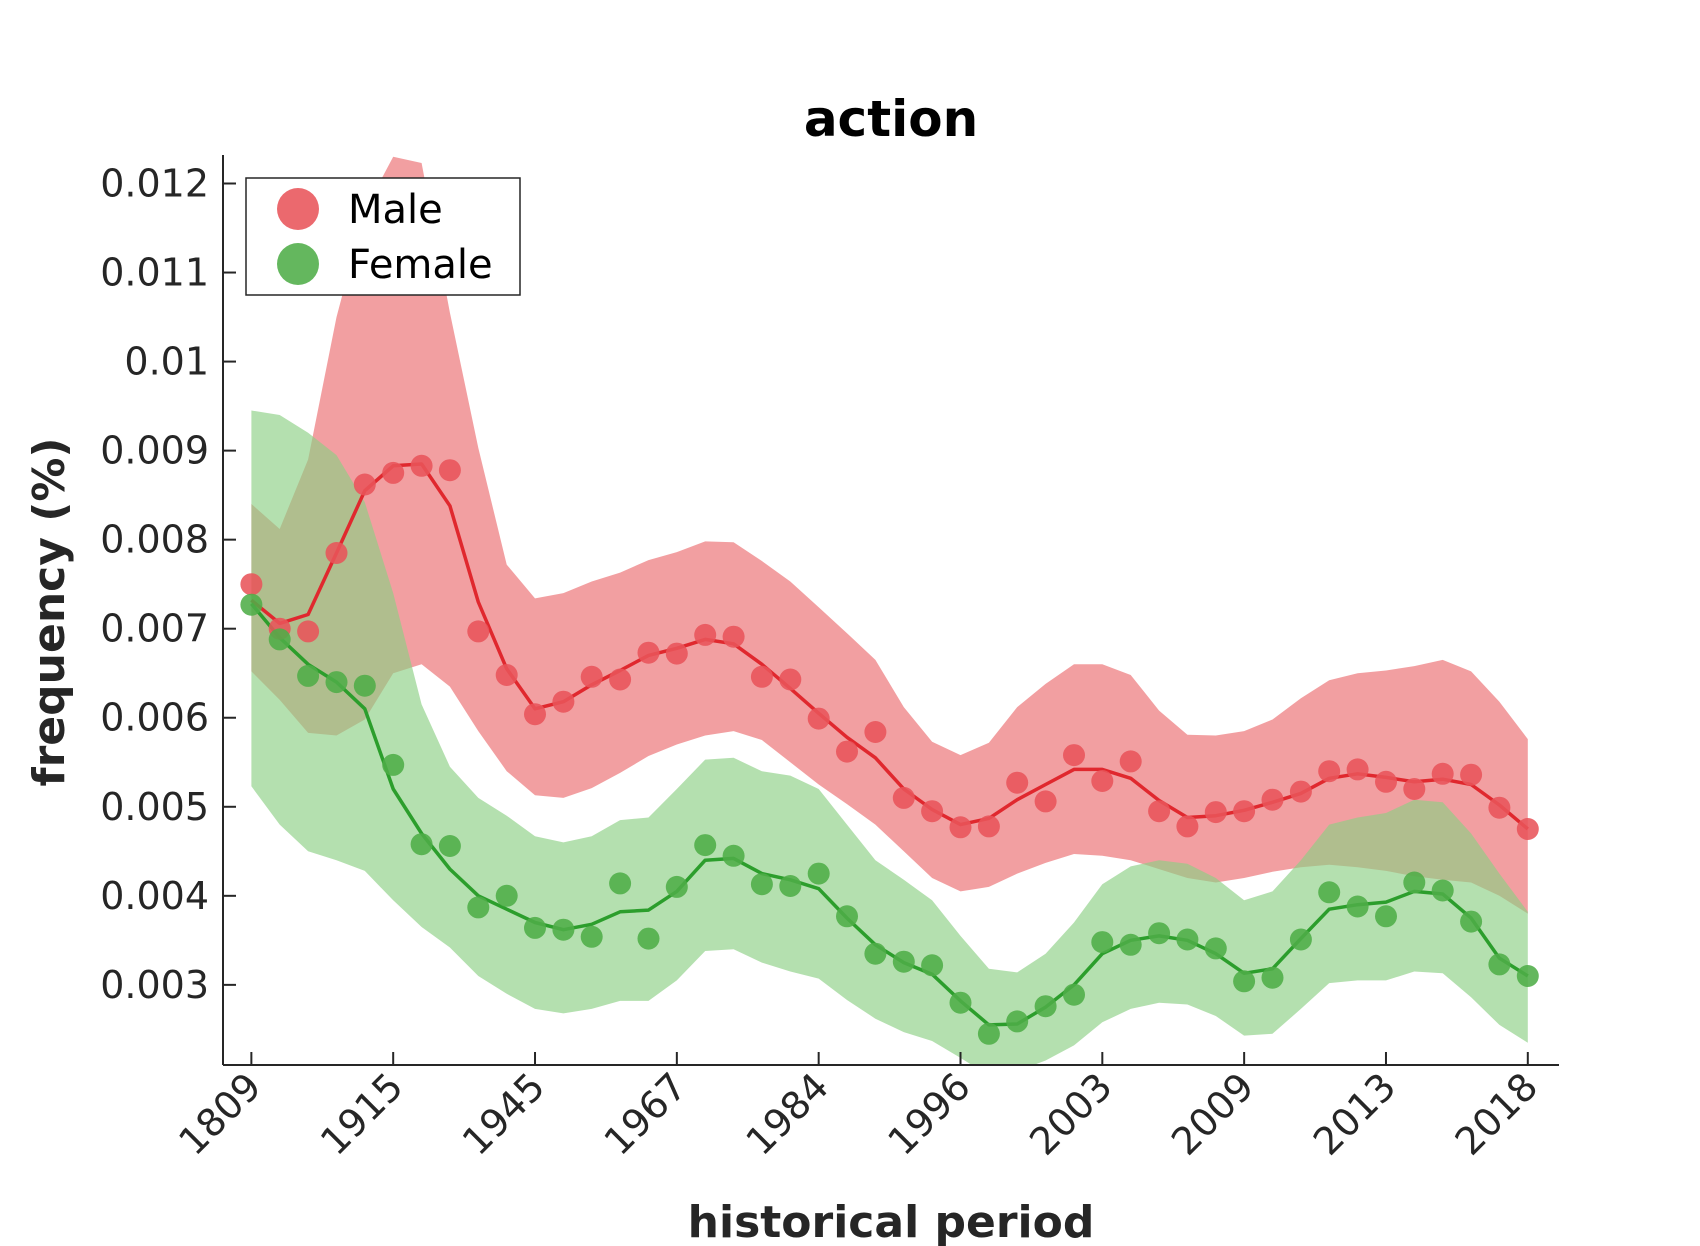  I want to click on y-tick-label: 0.004, so click(154, 896).